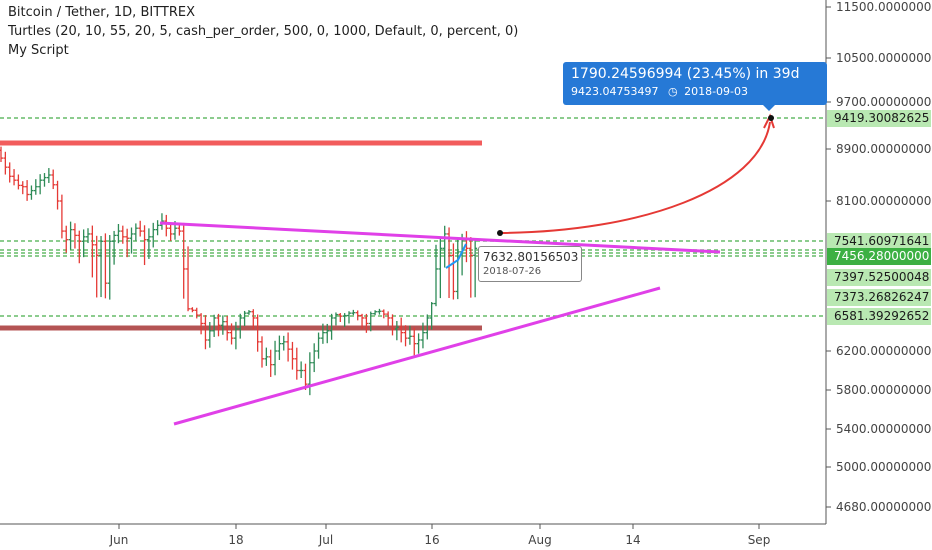 The height and width of the screenshot is (550, 932). I want to click on x-tick-label: 14, so click(632, 540).